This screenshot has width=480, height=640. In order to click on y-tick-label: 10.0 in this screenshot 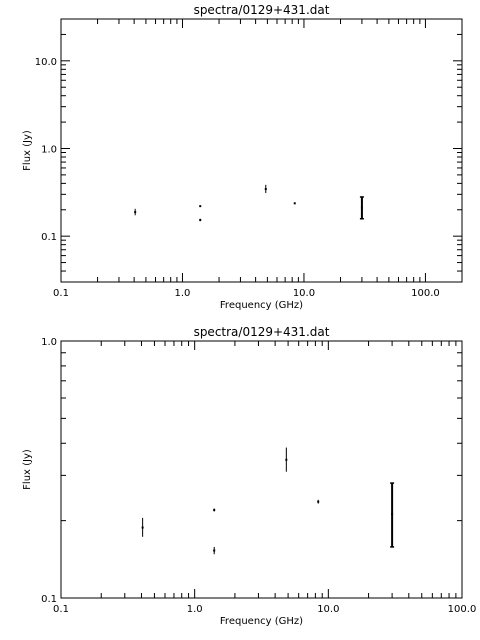, I will do `click(46, 62)`.